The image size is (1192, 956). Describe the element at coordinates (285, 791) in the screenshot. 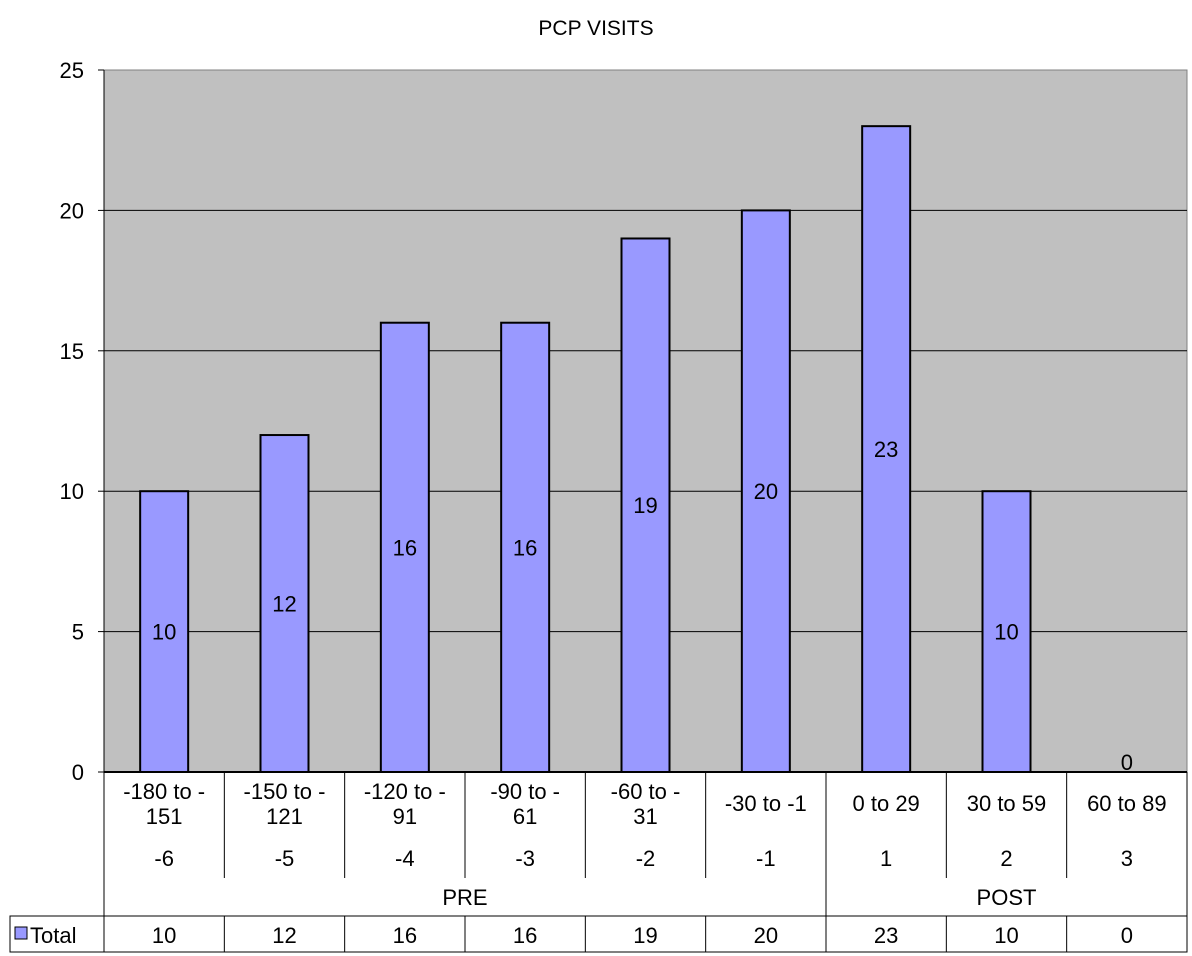

I see `category-label: -150 to -` at that location.